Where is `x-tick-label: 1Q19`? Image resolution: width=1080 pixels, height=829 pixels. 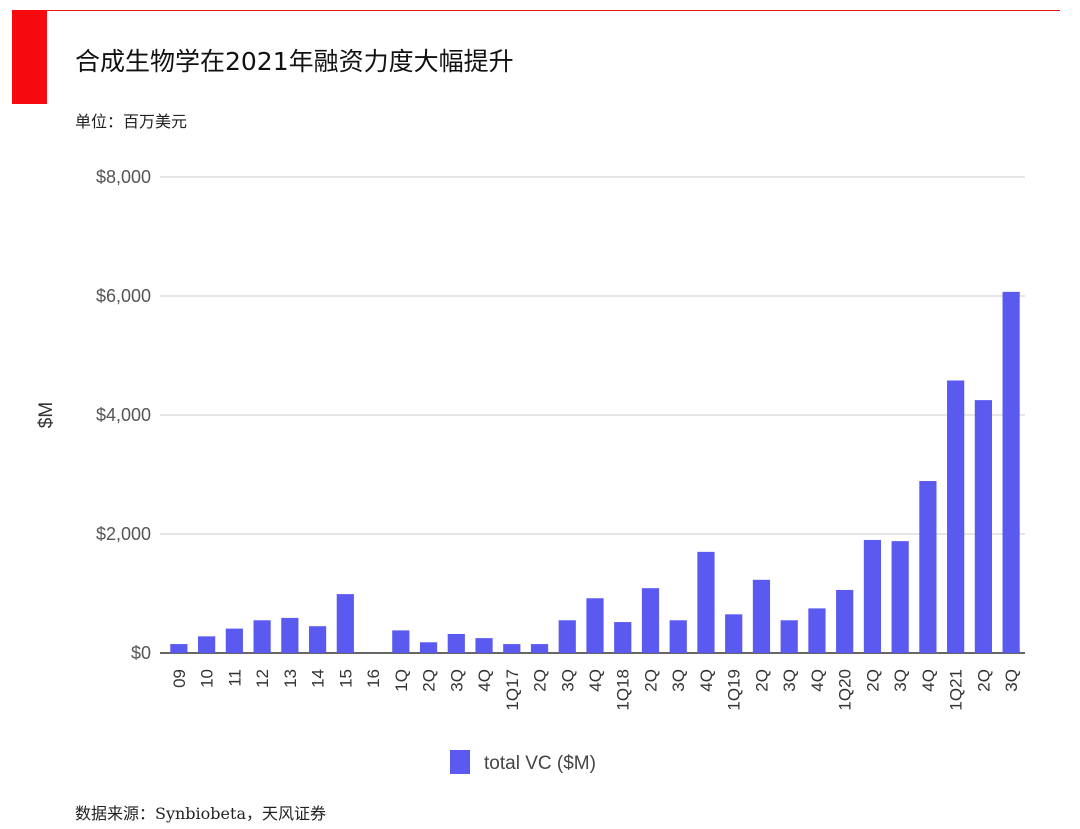 x-tick-label: 1Q19 is located at coordinates (734, 690).